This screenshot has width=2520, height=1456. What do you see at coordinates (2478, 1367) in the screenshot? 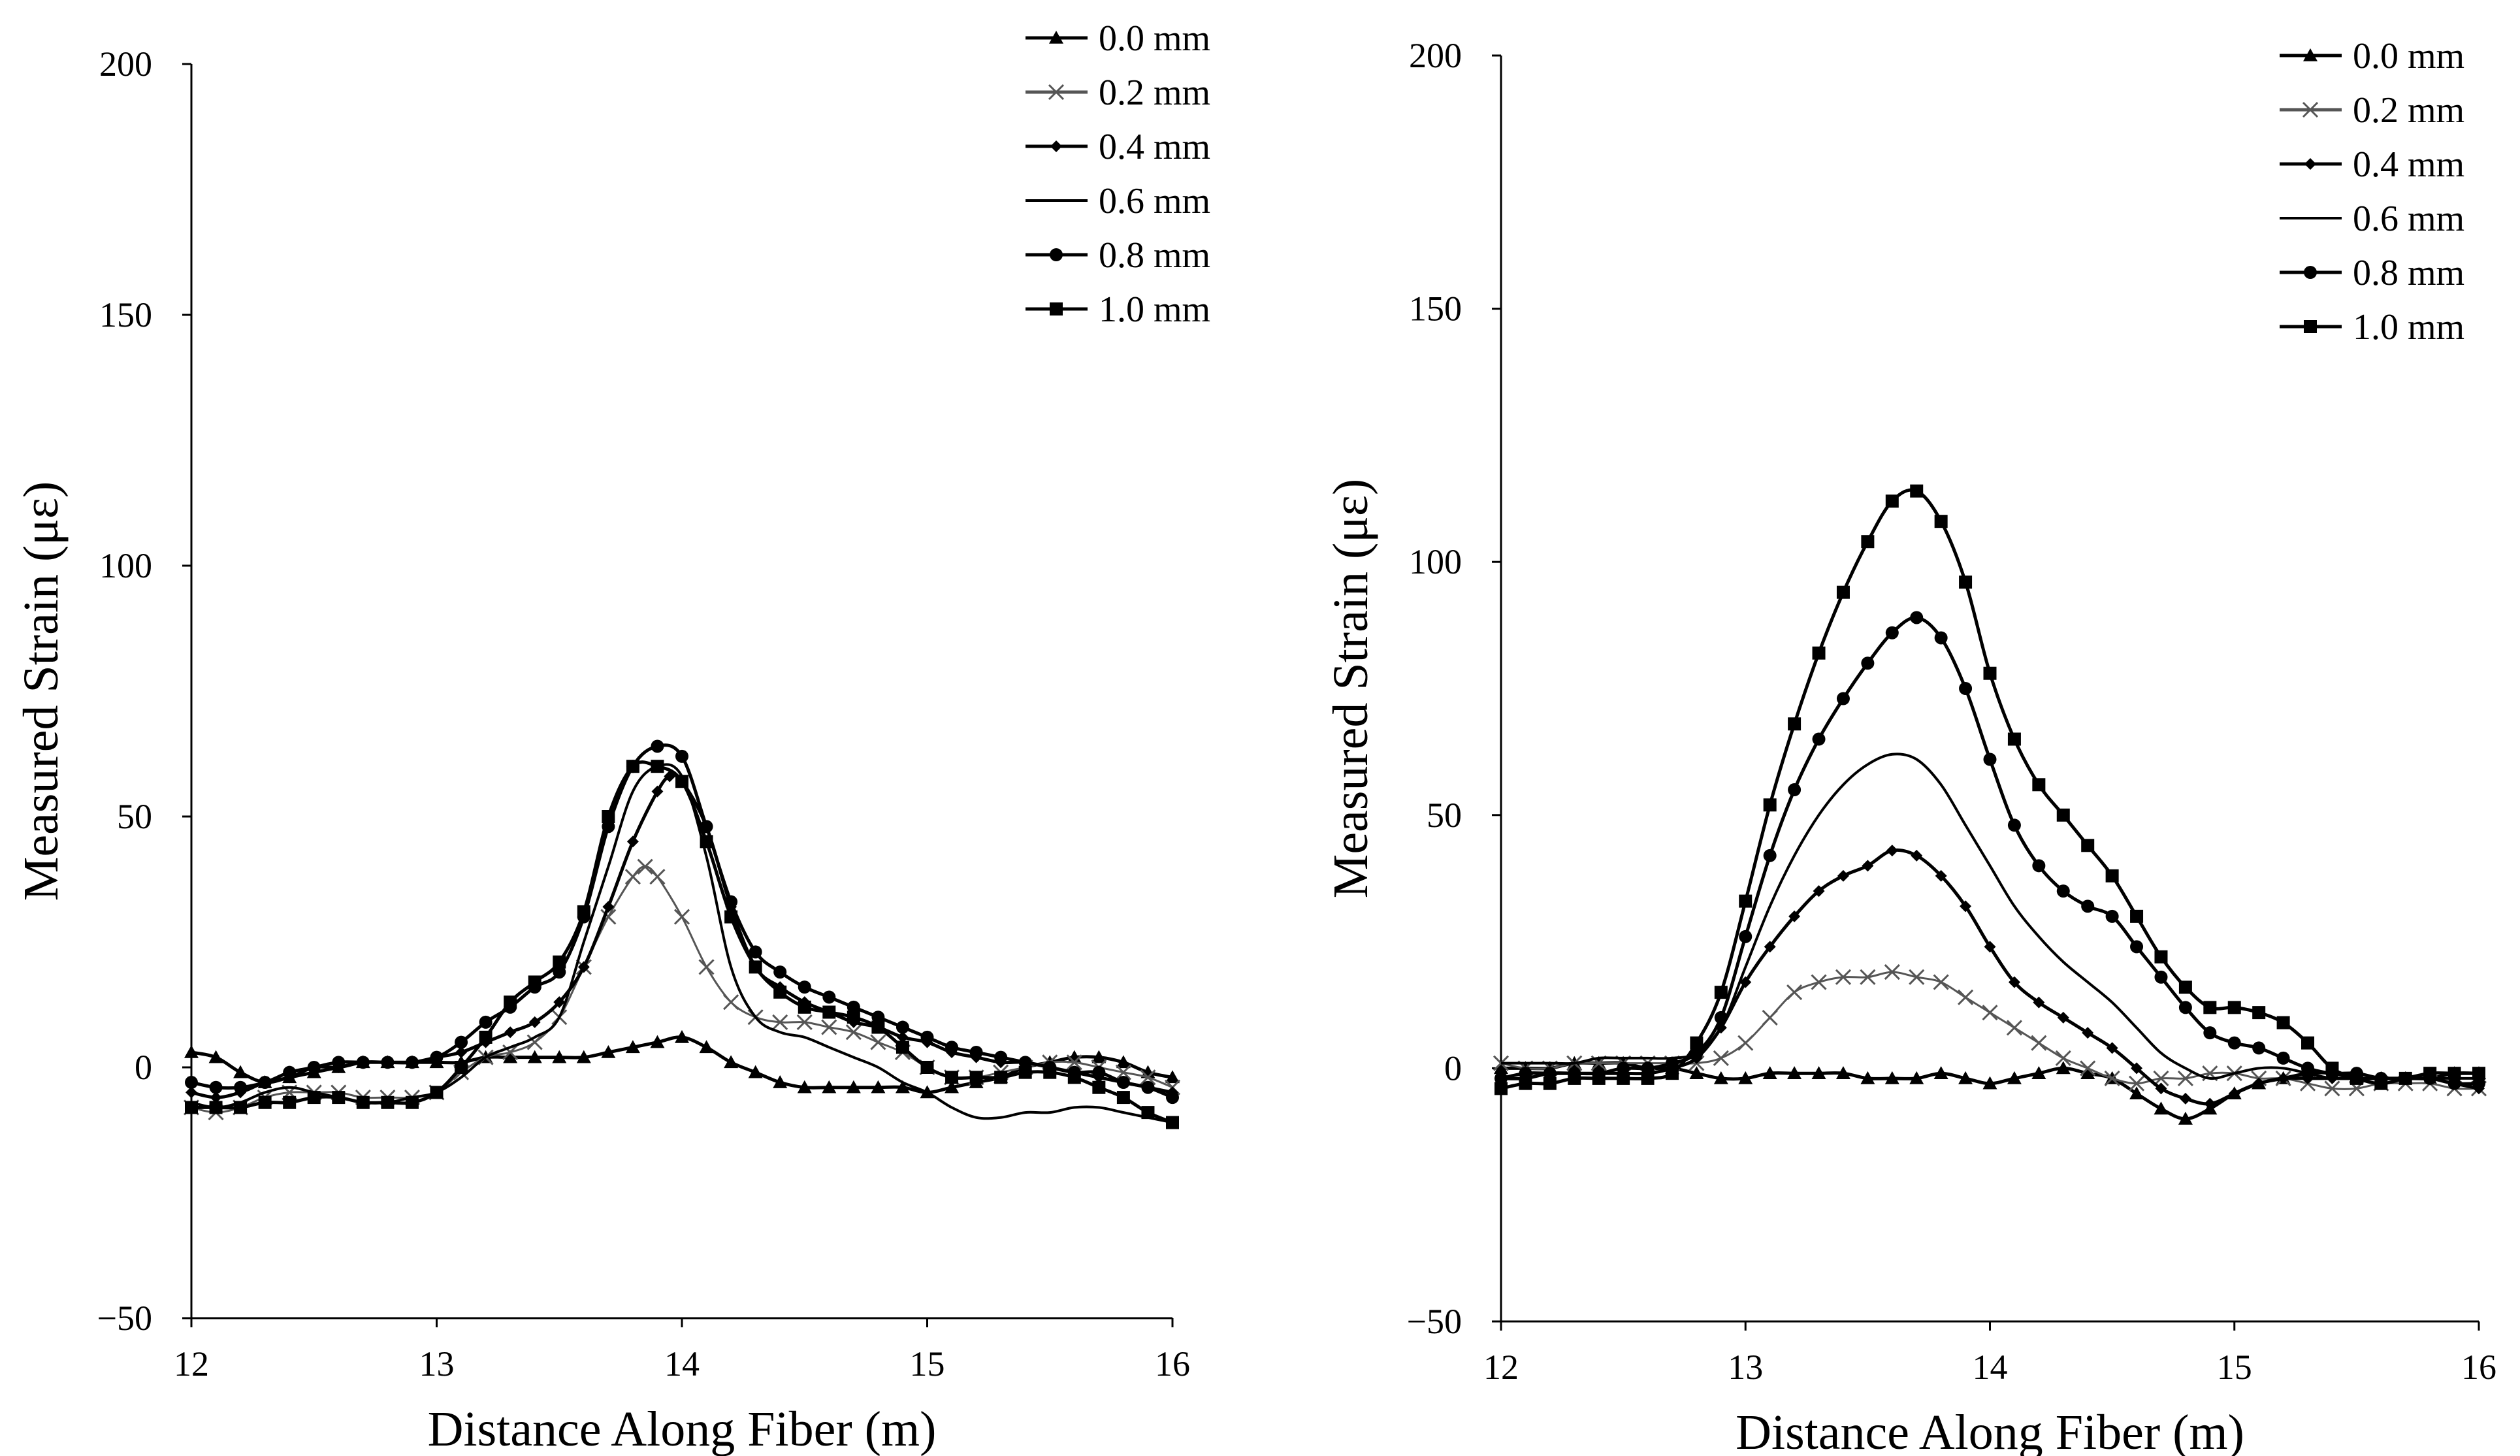
I see `x-tick-label: 16` at bounding box center [2478, 1367].